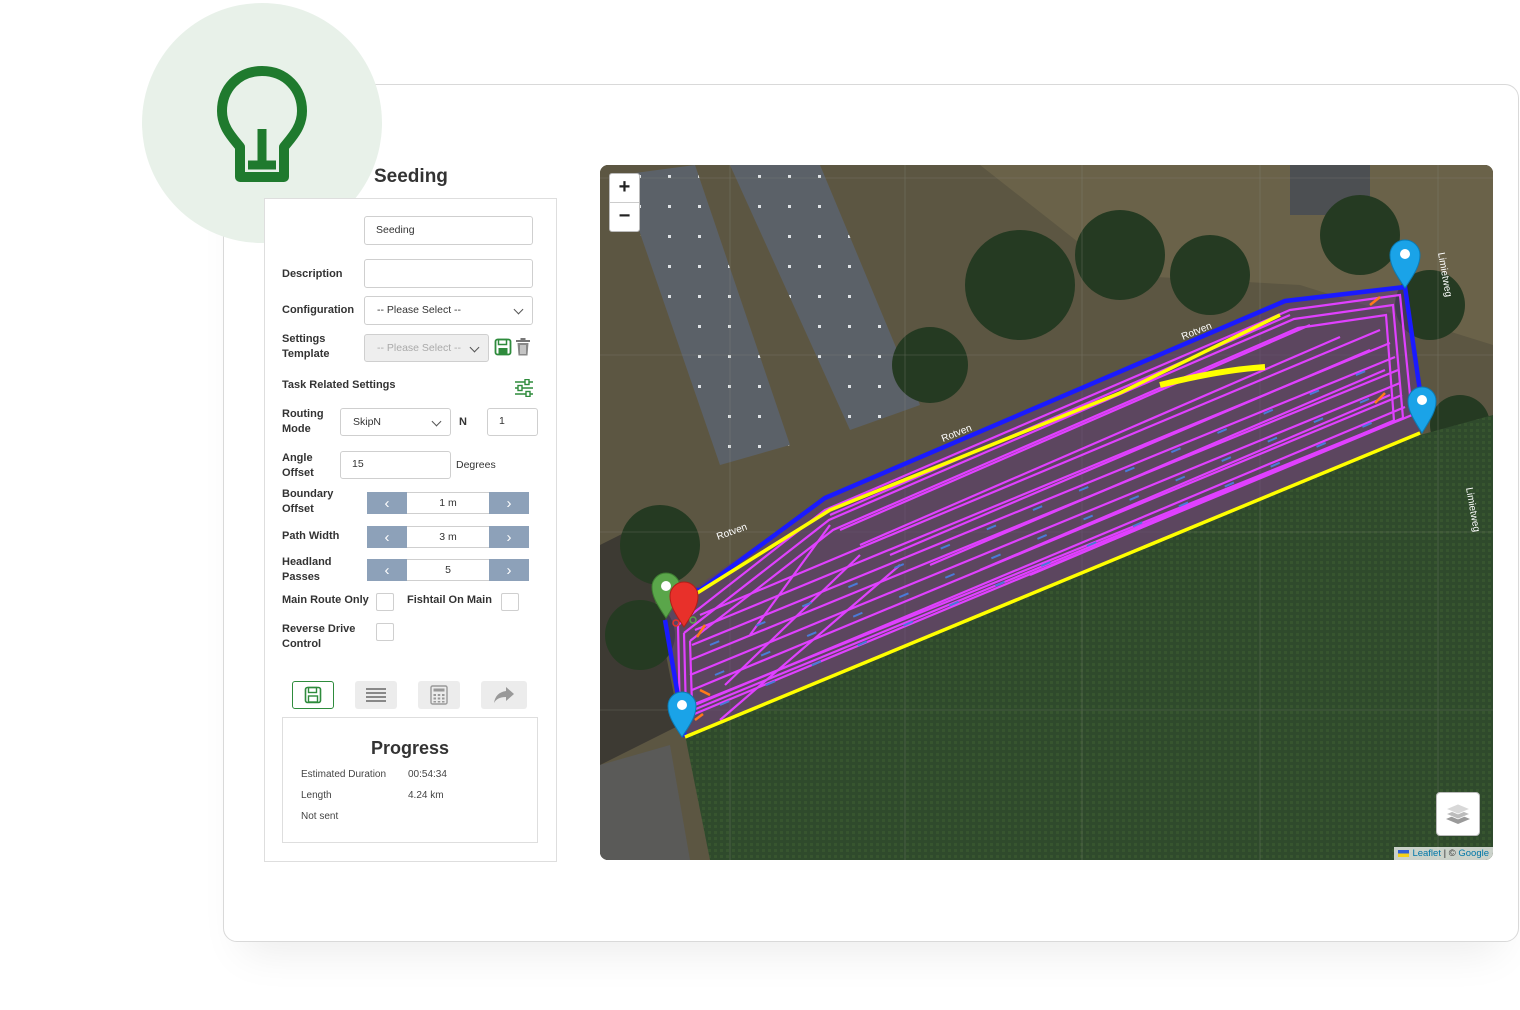 The height and width of the screenshot is (1010, 1520). I want to click on settings-template-select-value: -- Please Select --, so click(419, 348).